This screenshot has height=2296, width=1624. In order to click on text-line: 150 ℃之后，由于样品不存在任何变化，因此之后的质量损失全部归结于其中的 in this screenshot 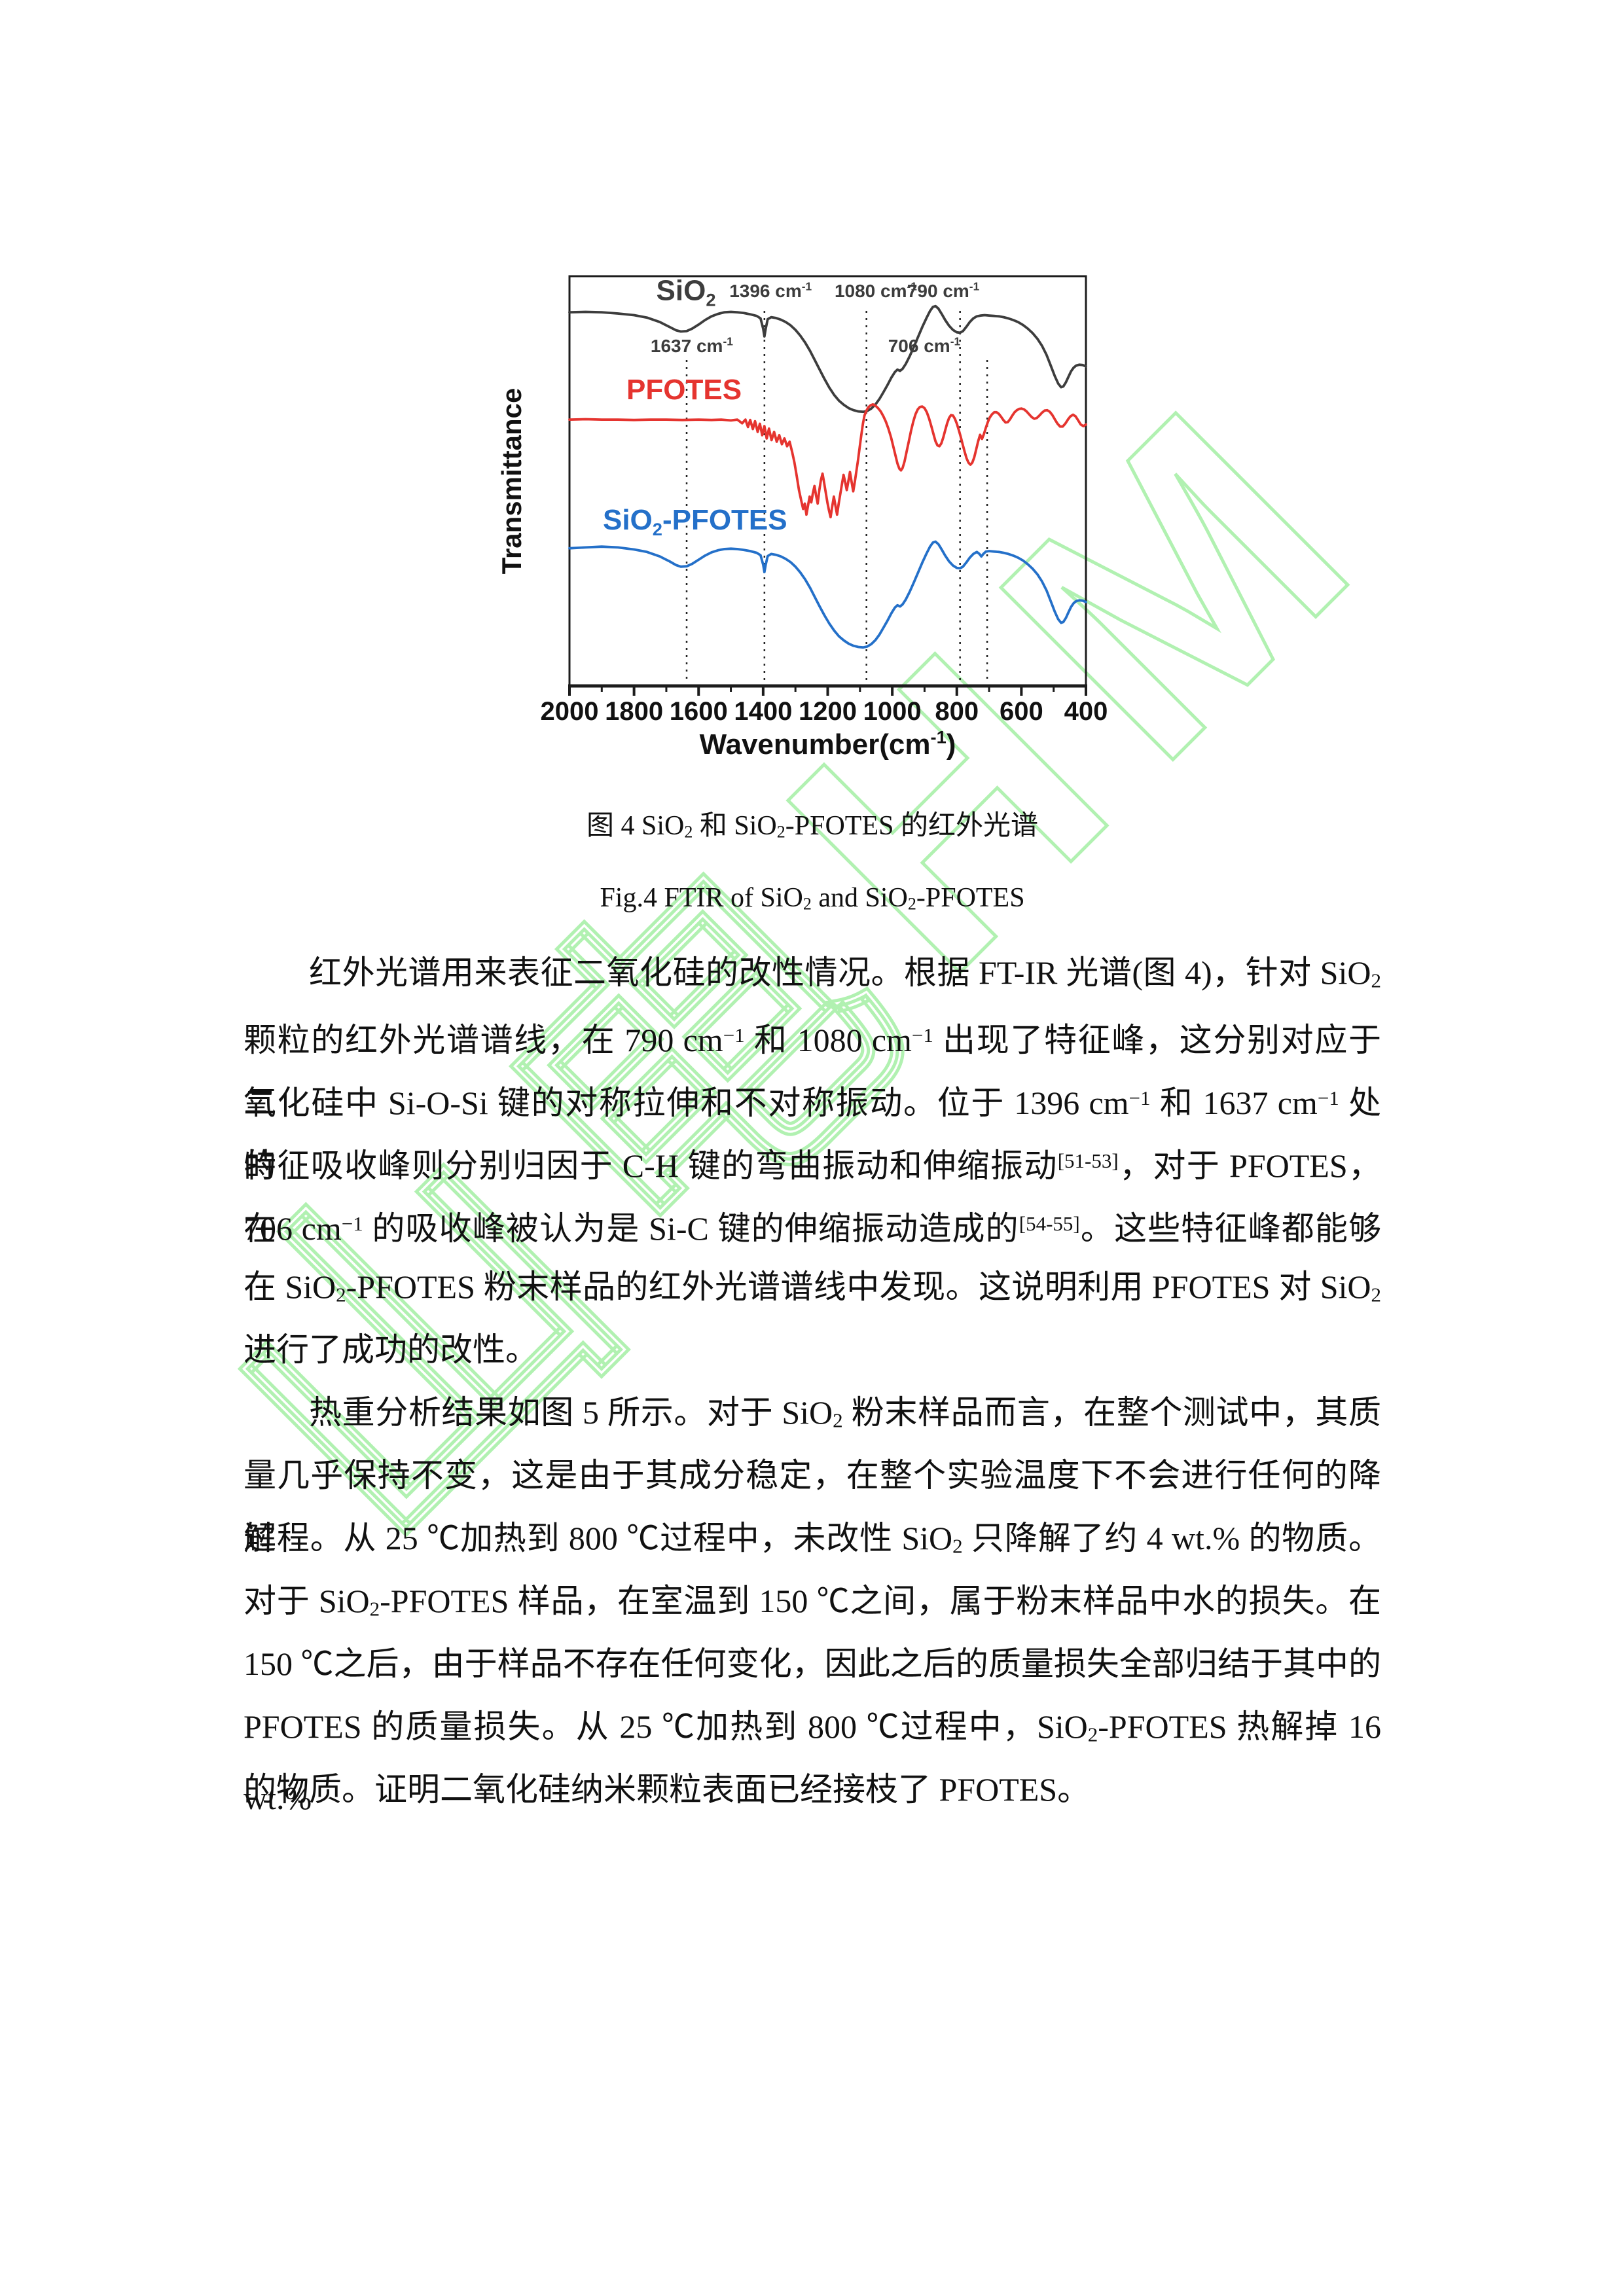, I will do `click(813, 1663)`.